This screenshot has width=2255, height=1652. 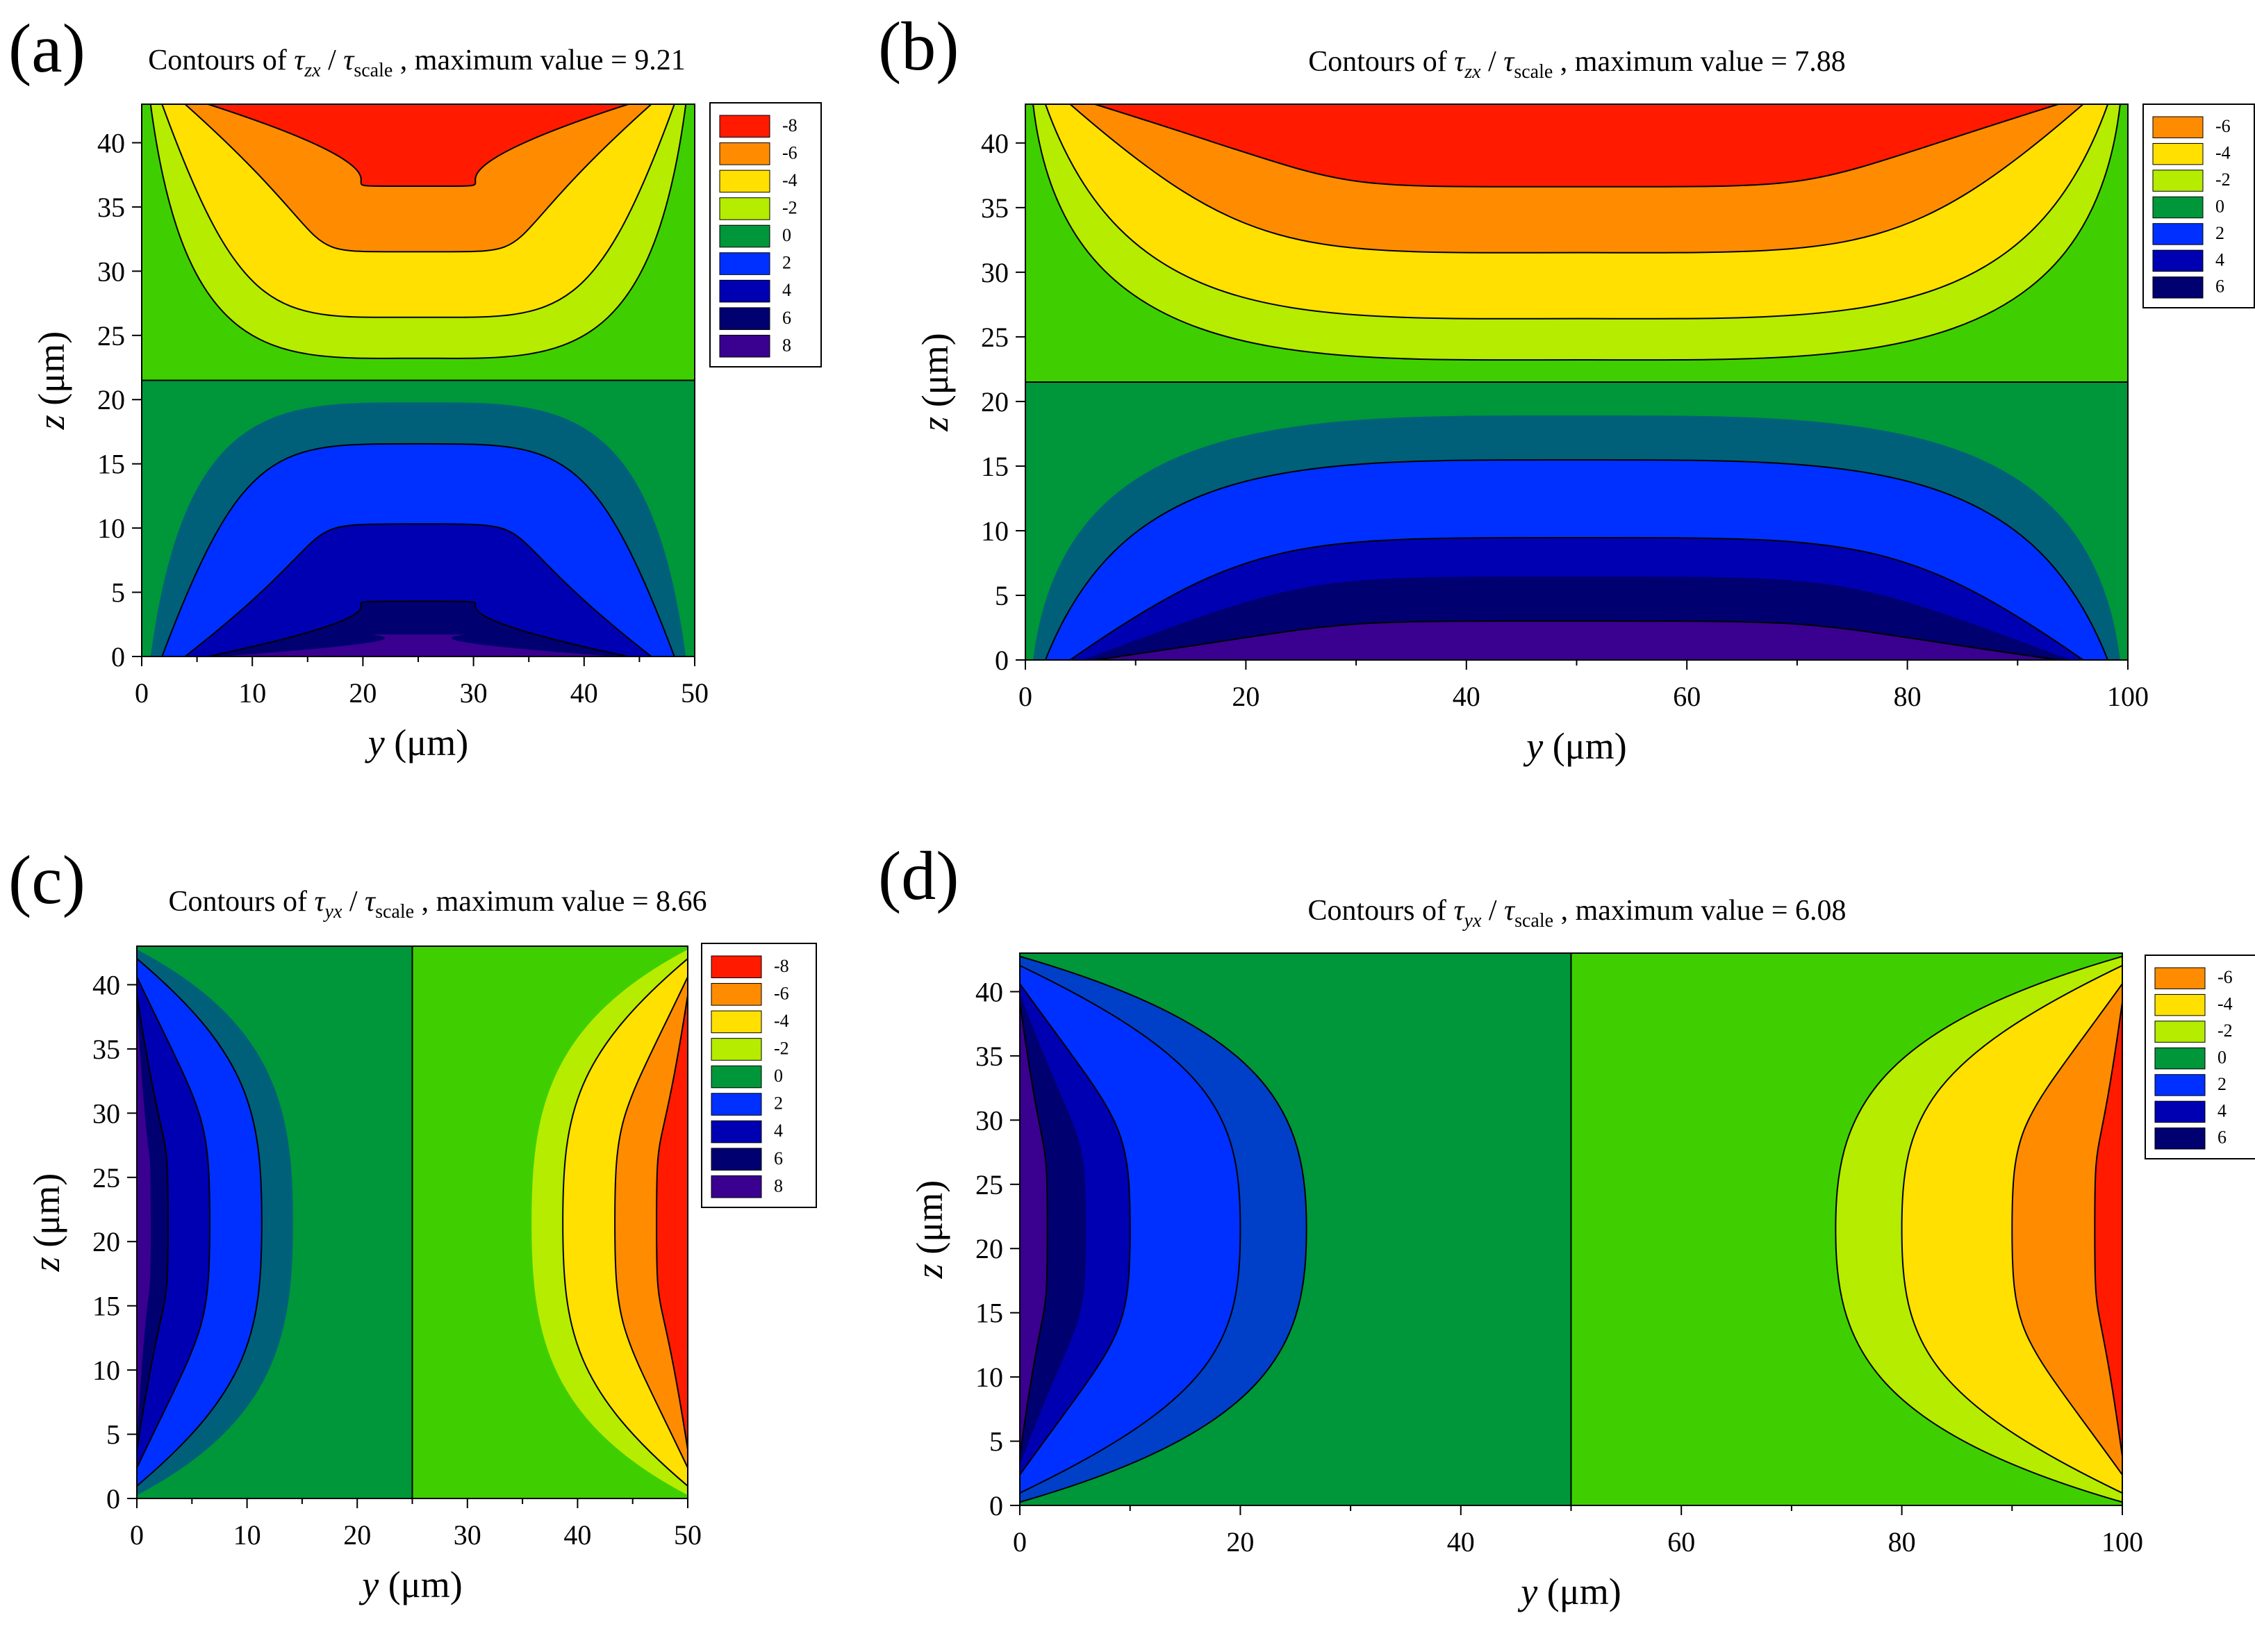 What do you see at coordinates (2219, 286) in the screenshot?
I see `legend-label: 6` at bounding box center [2219, 286].